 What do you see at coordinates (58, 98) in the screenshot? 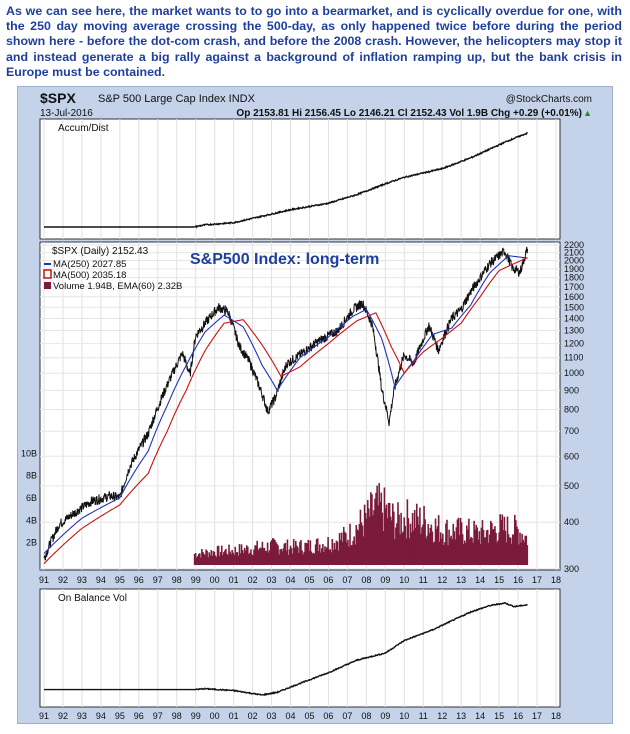
I see `header-symbol: $SPX` at bounding box center [58, 98].